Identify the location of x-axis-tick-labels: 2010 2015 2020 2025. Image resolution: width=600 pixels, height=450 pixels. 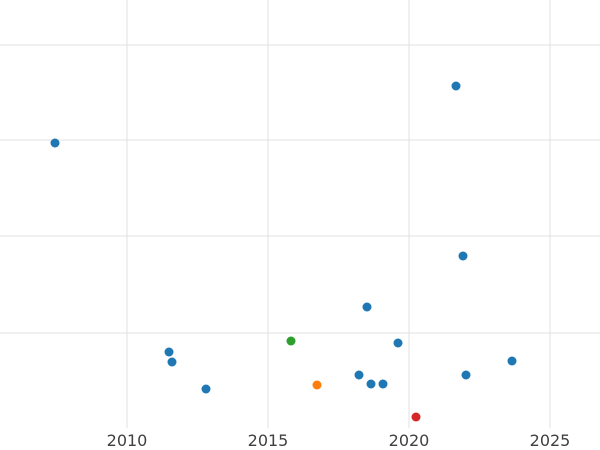
(339, 440).